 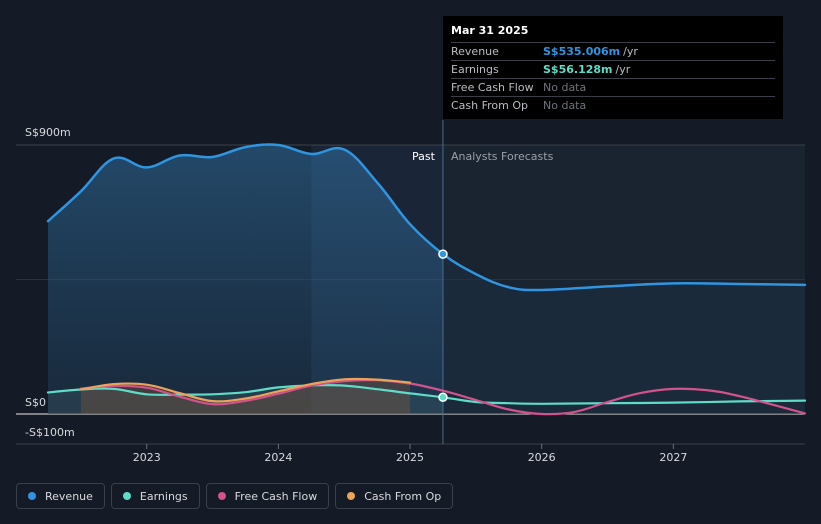 What do you see at coordinates (673, 457) in the screenshot?
I see `x-tick-label: 2027` at bounding box center [673, 457].